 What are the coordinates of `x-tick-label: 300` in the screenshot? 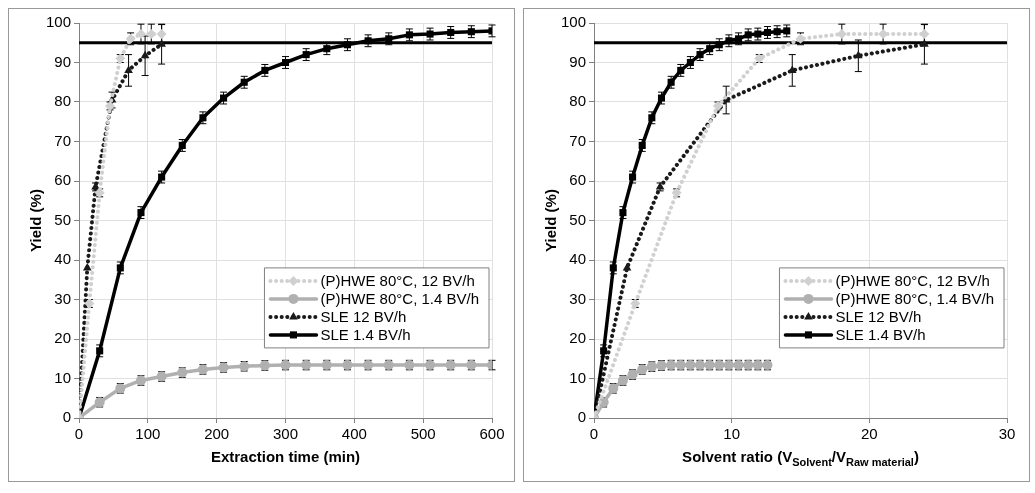 It's located at (286, 434).